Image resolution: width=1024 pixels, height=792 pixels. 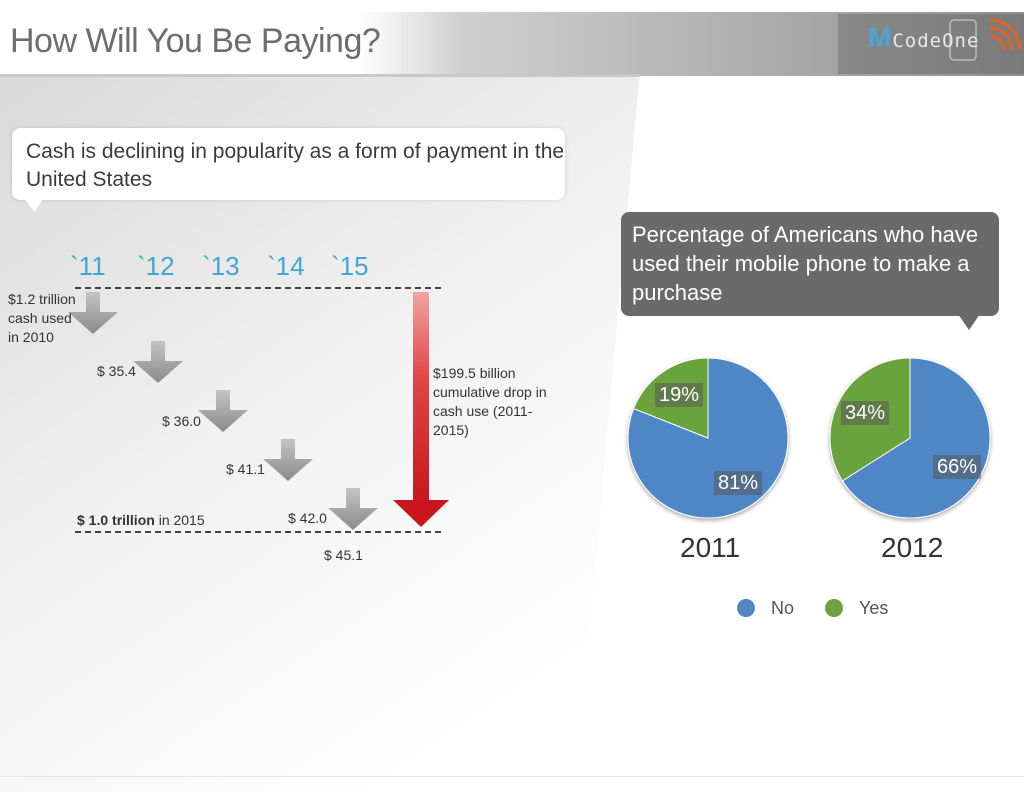 What do you see at coordinates (179, 520) in the screenshot?
I see `end-label-rest: in 2015` at bounding box center [179, 520].